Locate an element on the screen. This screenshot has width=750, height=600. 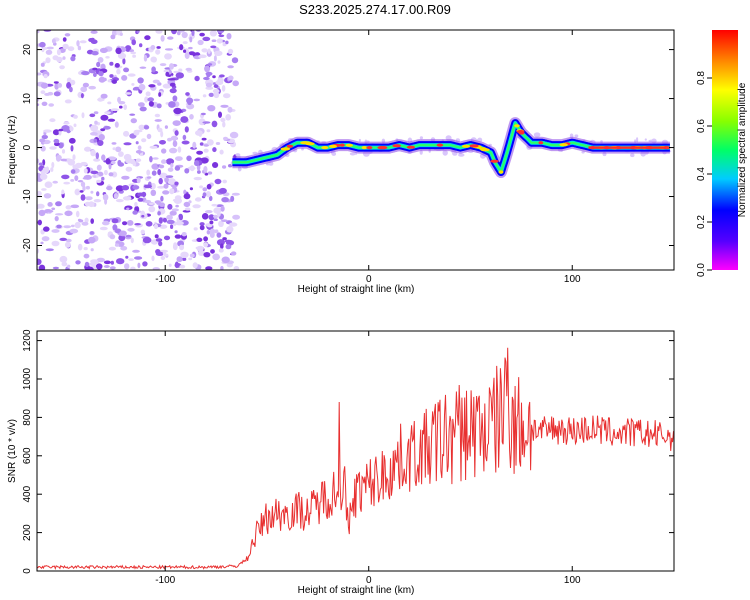
x-tick-label: -100 is located at coordinates (165, 580).